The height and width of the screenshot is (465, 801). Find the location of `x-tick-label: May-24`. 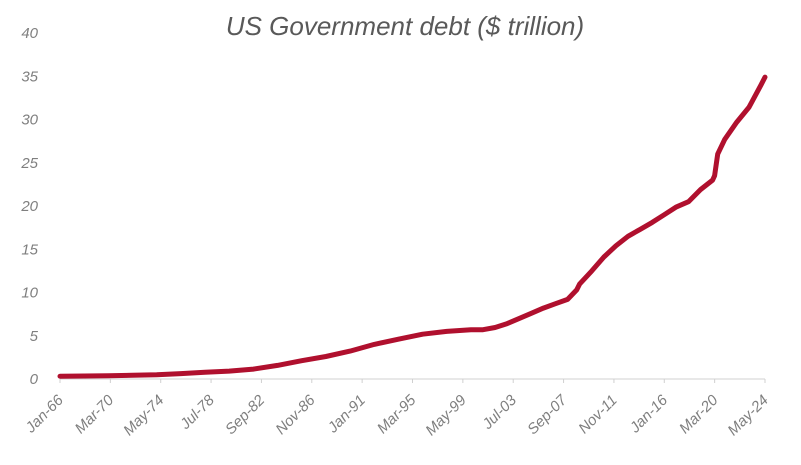

x-tick-label: May-24 is located at coordinates (747, 415).